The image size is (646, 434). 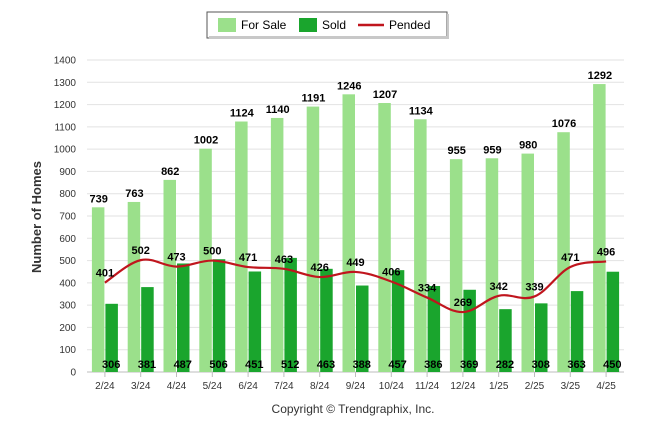 I want to click on label-for-sale-4-25: 1292, so click(x=600, y=76).